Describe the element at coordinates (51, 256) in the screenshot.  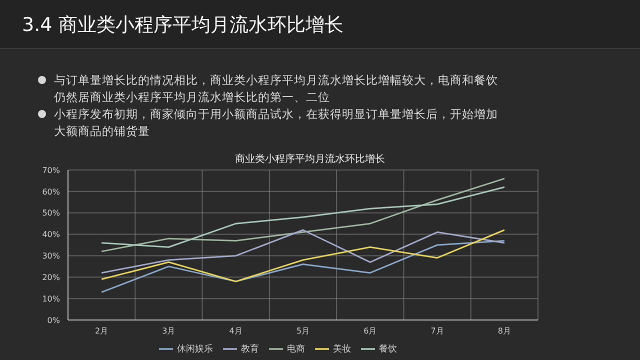
I see `y-tick-label: 30%` at that location.